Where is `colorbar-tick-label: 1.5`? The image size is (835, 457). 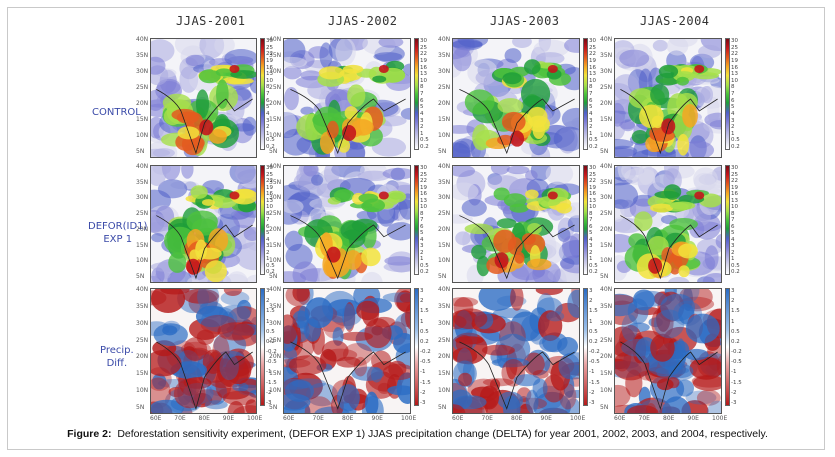 colorbar-tick-label: 1.5 is located at coordinates (735, 311).